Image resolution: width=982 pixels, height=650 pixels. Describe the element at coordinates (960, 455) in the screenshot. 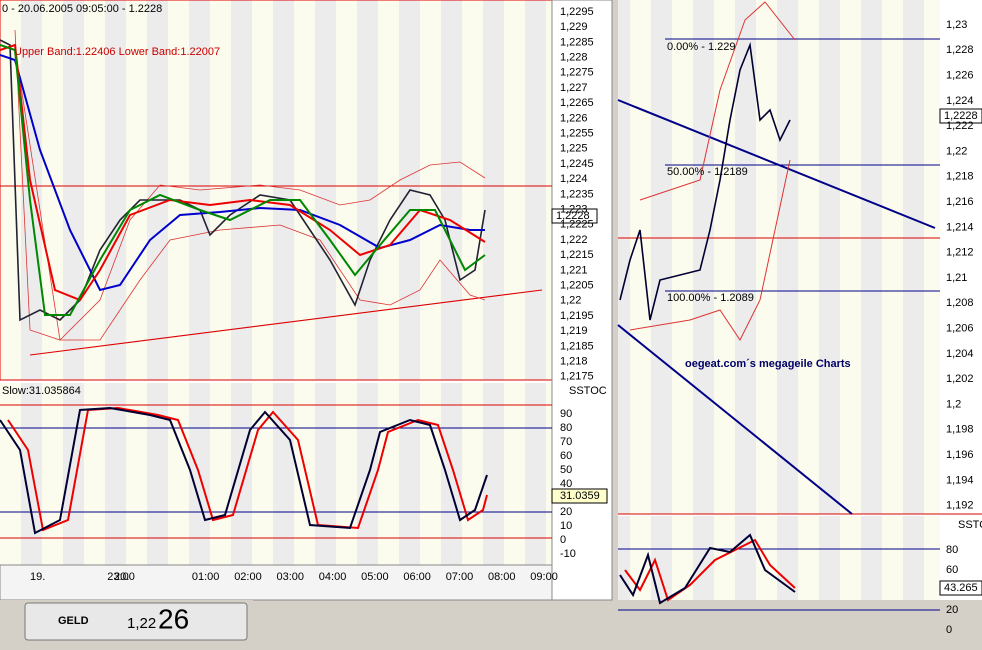

I see `price-axis-label: 1,196` at that location.